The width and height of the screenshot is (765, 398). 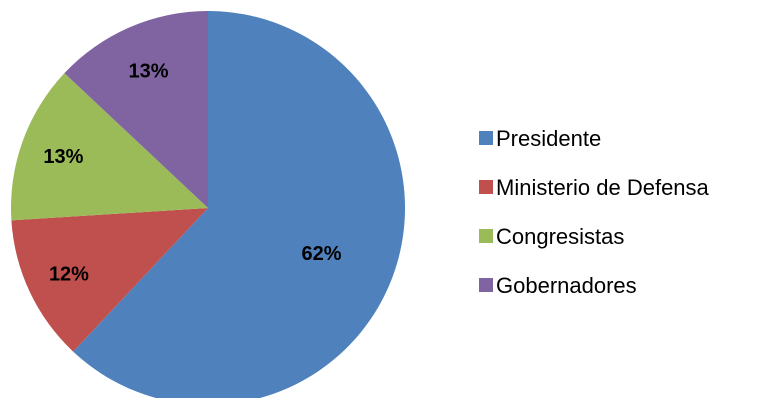 What do you see at coordinates (566, 285) in the screenshot?
I see `legend-label-gobernadores: Gobernadores` at bounding box center [566, 285].